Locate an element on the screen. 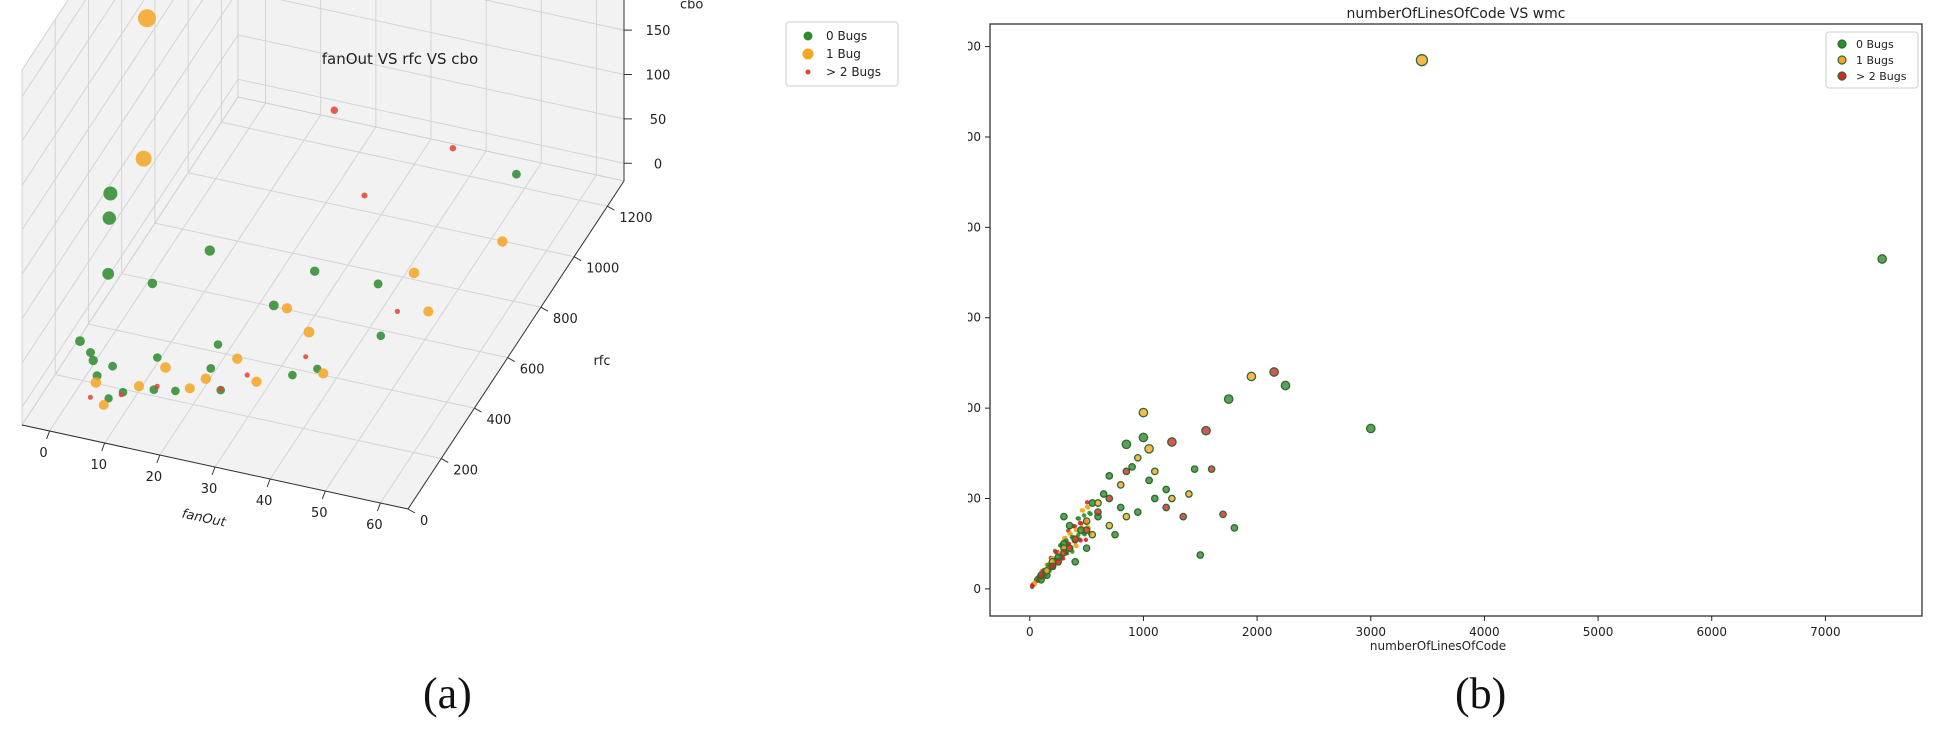 The height and width of the screenshot is (731, 1938). legend-label: > 2 Bugs is located at coordinates (853, 72).